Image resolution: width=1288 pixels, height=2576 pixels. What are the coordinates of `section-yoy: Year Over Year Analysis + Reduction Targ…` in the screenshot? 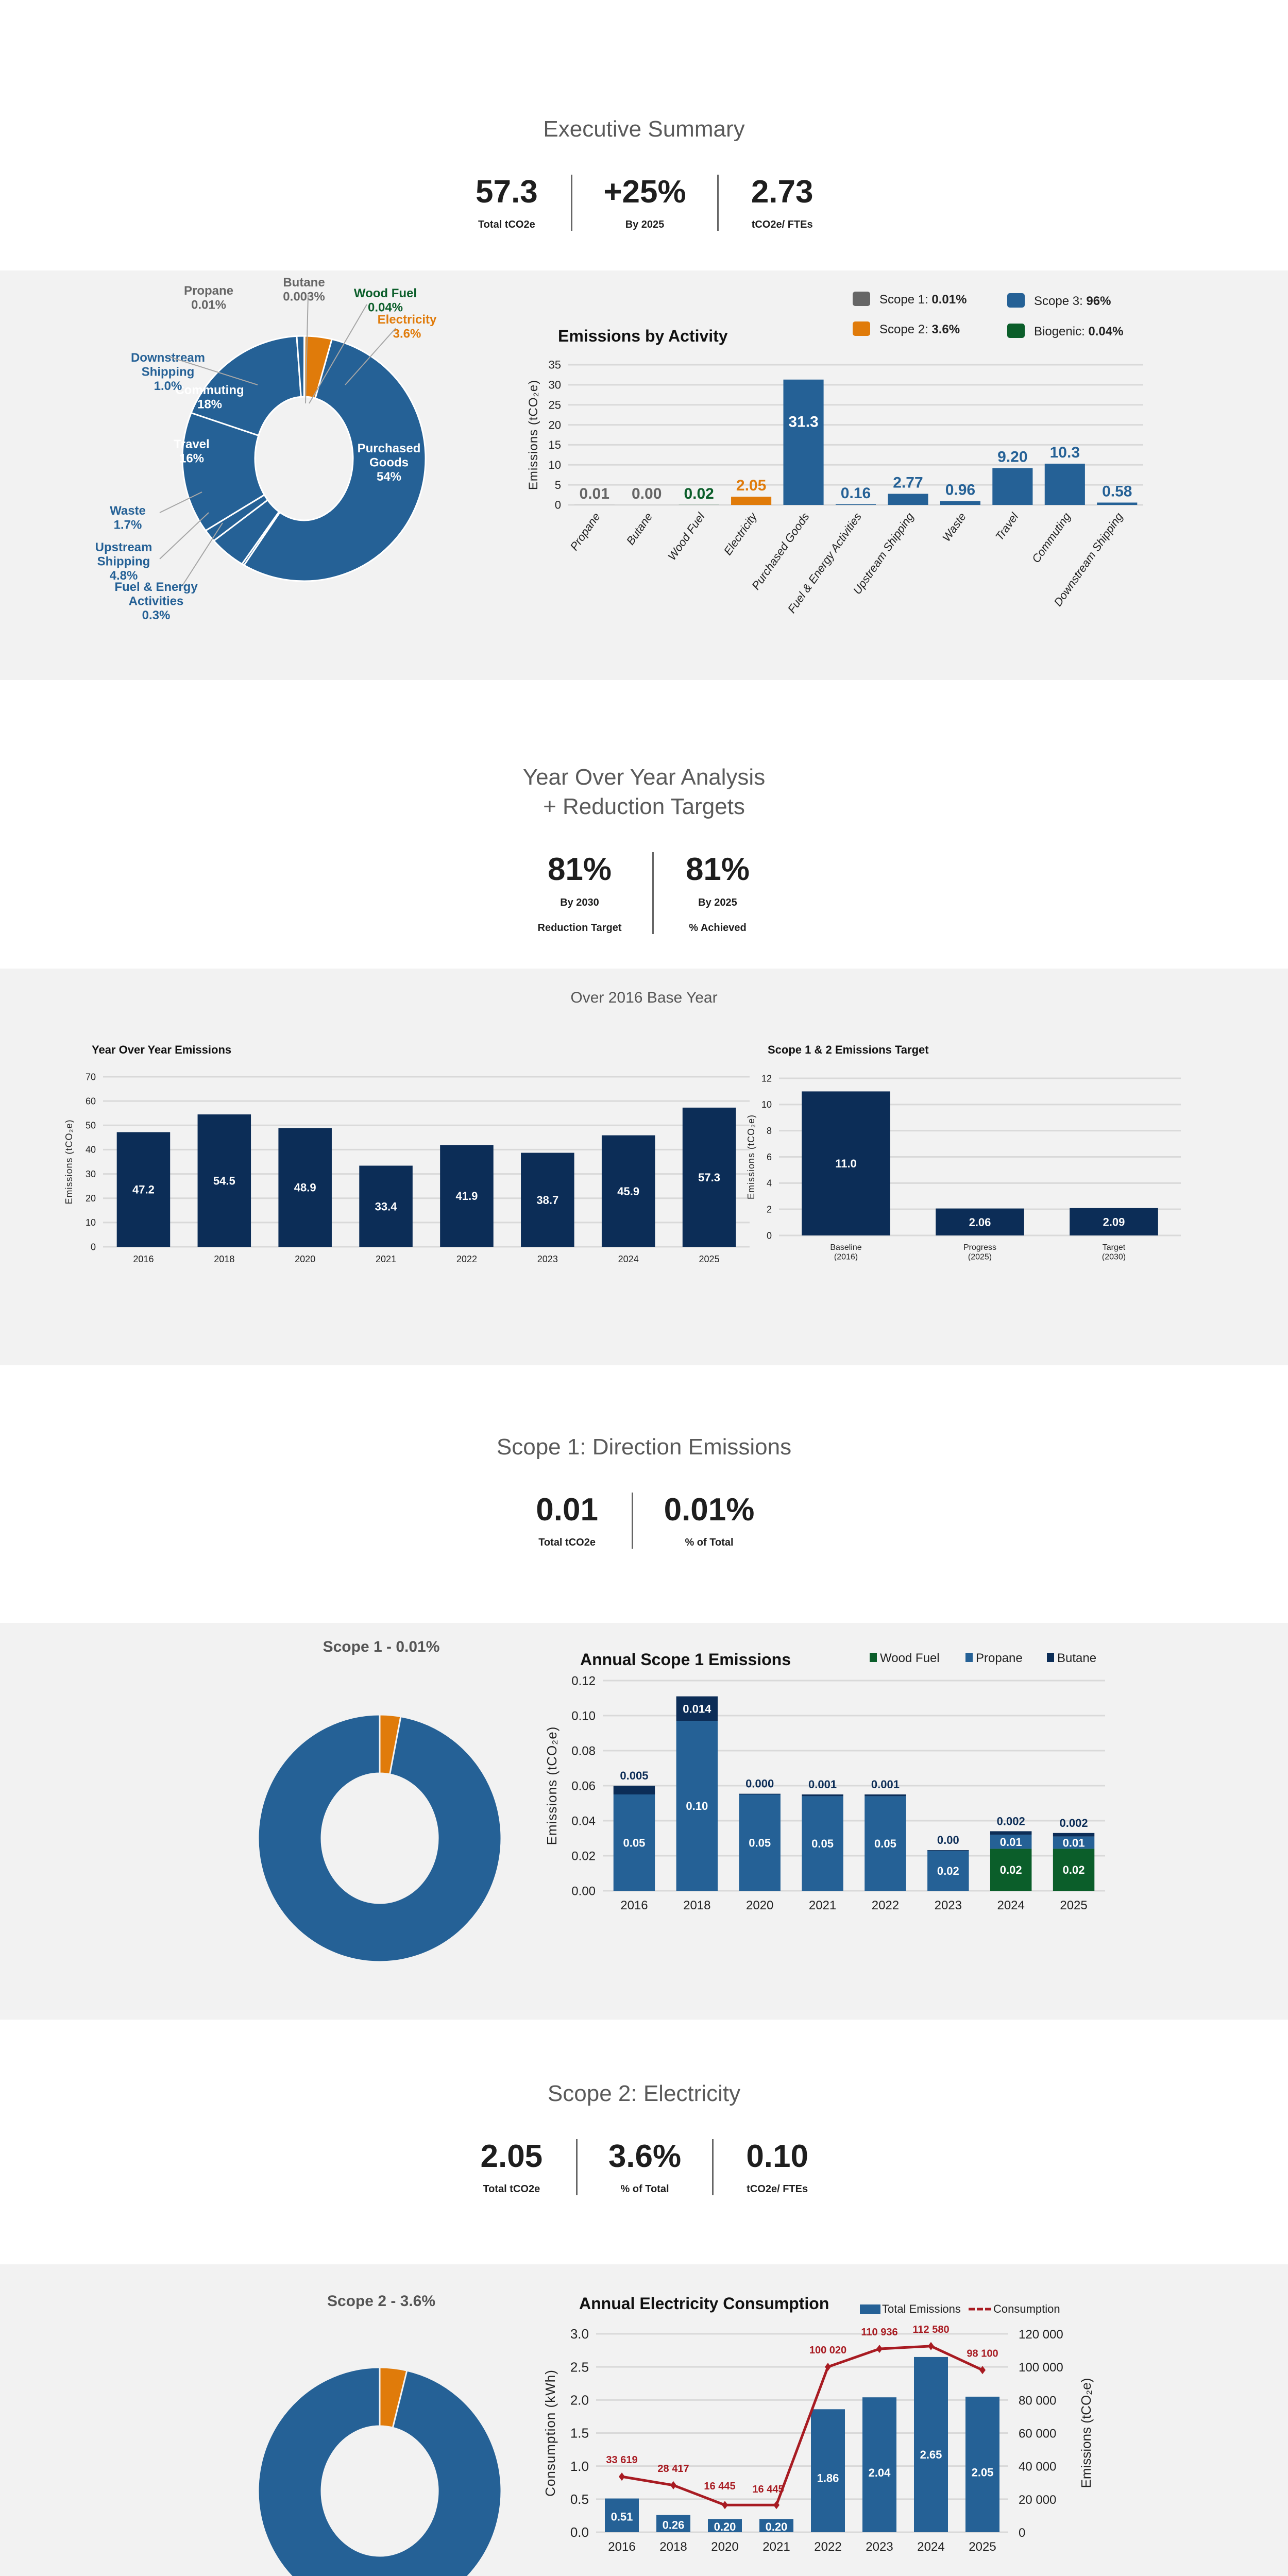 It's located at (644, 824).